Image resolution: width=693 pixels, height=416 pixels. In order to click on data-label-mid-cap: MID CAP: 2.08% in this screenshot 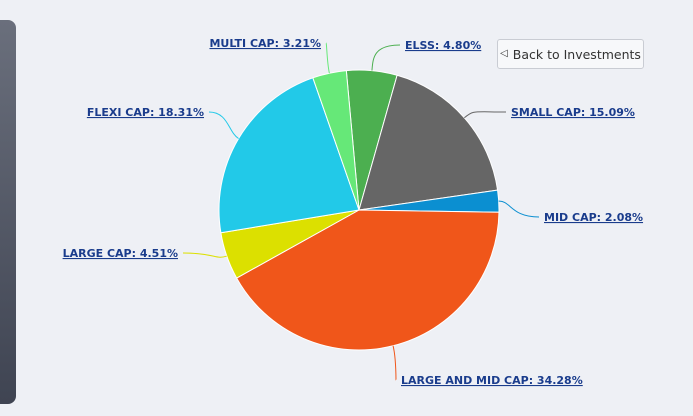, I will do `click(593, 217)`.